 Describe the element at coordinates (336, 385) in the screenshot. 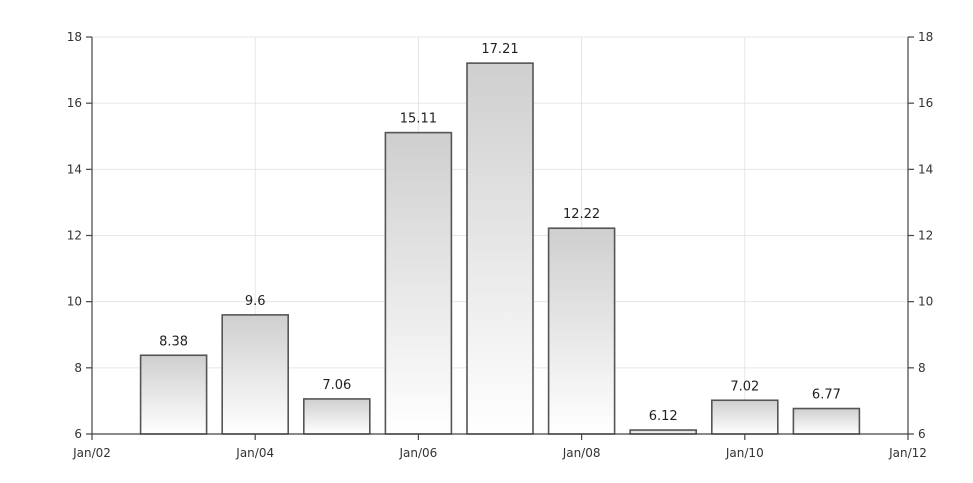

I see `data-label: 7.06` at that location.